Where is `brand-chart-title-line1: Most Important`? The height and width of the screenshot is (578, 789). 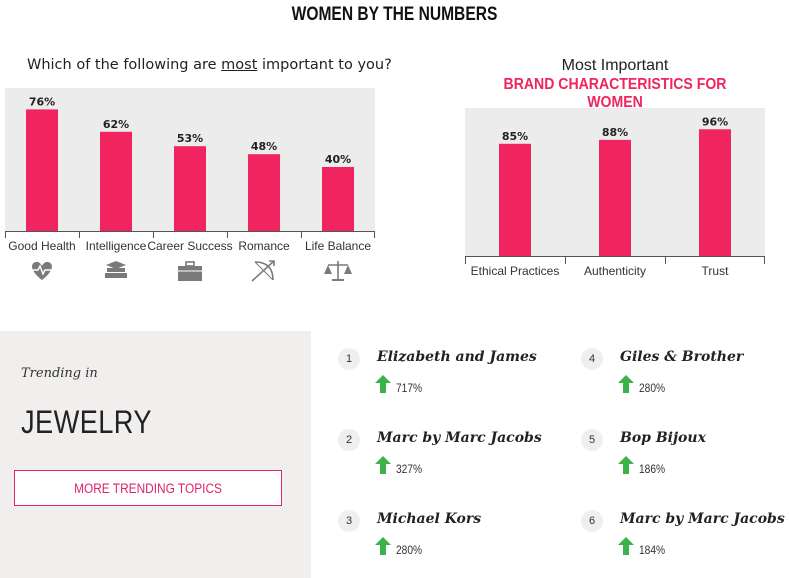 brand-chart-title-line1: Most Important is located at coordinates (615, 65).